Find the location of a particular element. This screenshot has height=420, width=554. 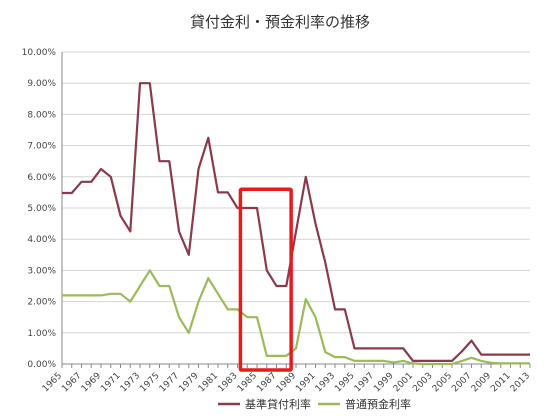

x-tick-label: 2013 is located at coordinates (520, 382).